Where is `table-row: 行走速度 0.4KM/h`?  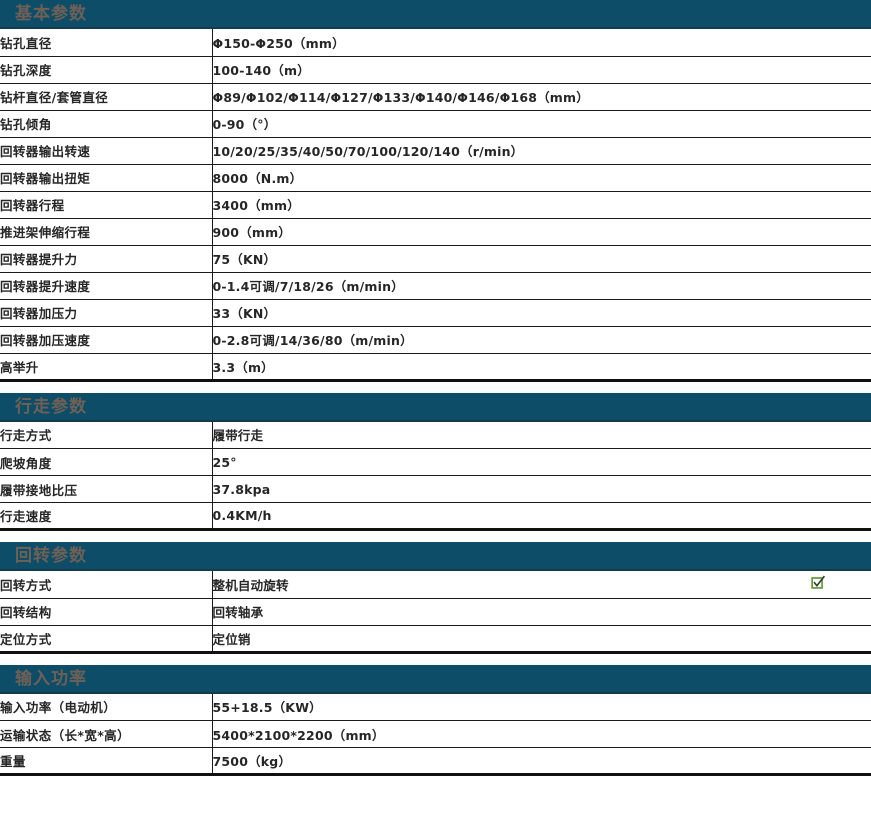 table-row: 行走速度 0.4KM/h is located at coordinates (435, 516).